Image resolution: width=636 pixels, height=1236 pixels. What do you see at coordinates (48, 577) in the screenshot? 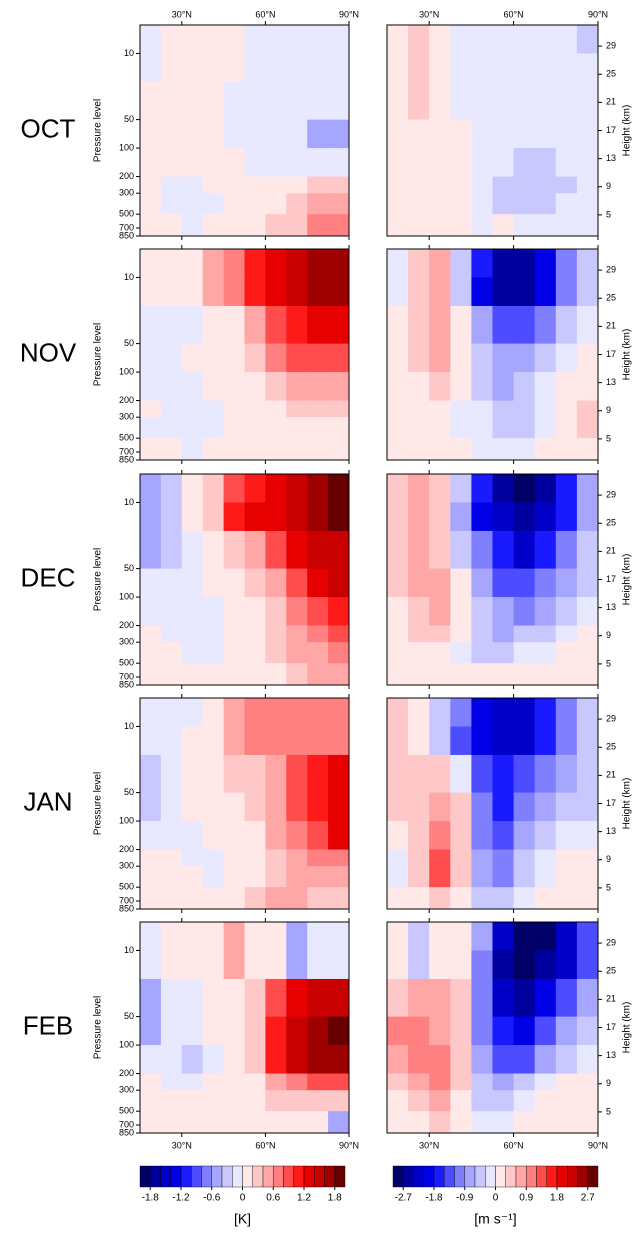
I see `month-label: DEC` at bounding box center [48, 577].